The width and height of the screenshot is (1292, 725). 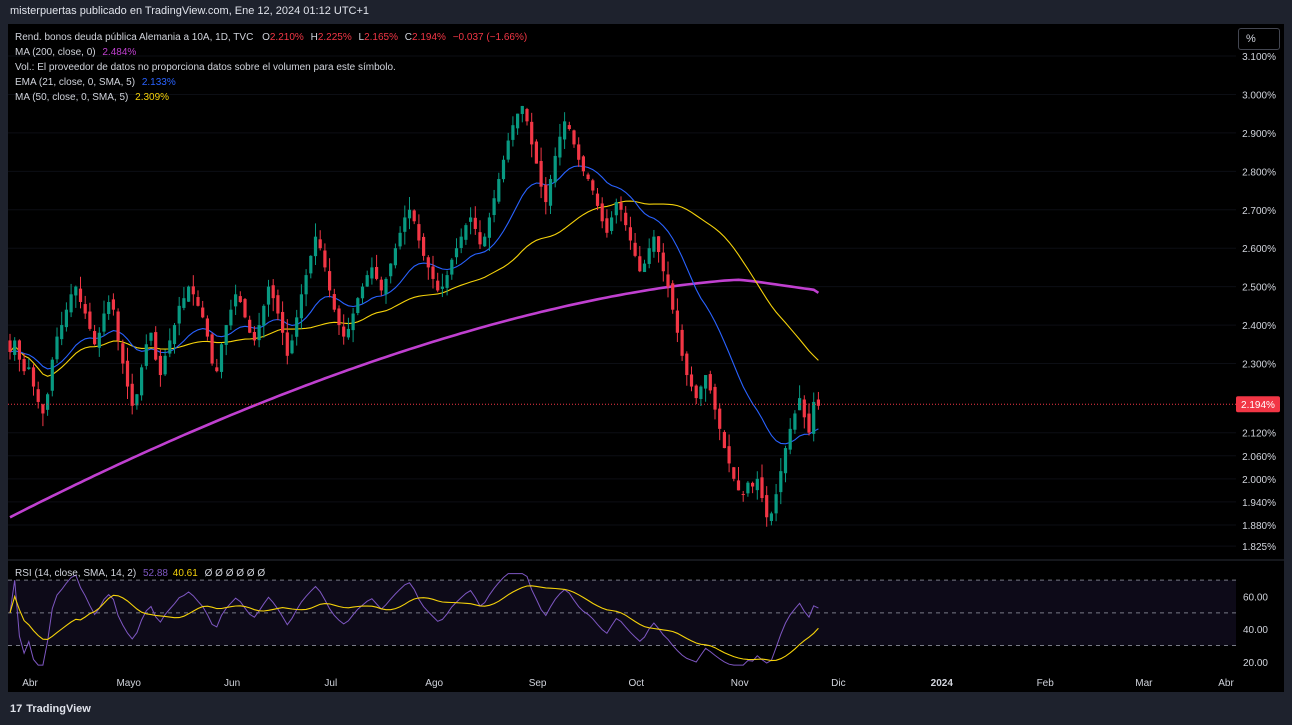 I want to click on open-label: O, so click(x=266, y=37).